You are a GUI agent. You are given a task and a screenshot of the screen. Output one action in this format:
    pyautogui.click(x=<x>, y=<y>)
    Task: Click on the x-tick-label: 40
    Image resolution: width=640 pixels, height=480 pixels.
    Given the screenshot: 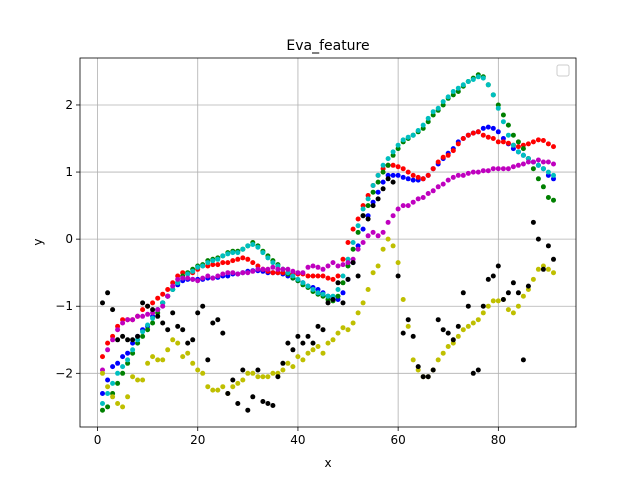 What is the action you would take?
    pyautogui.click(x=297, y=440)
    